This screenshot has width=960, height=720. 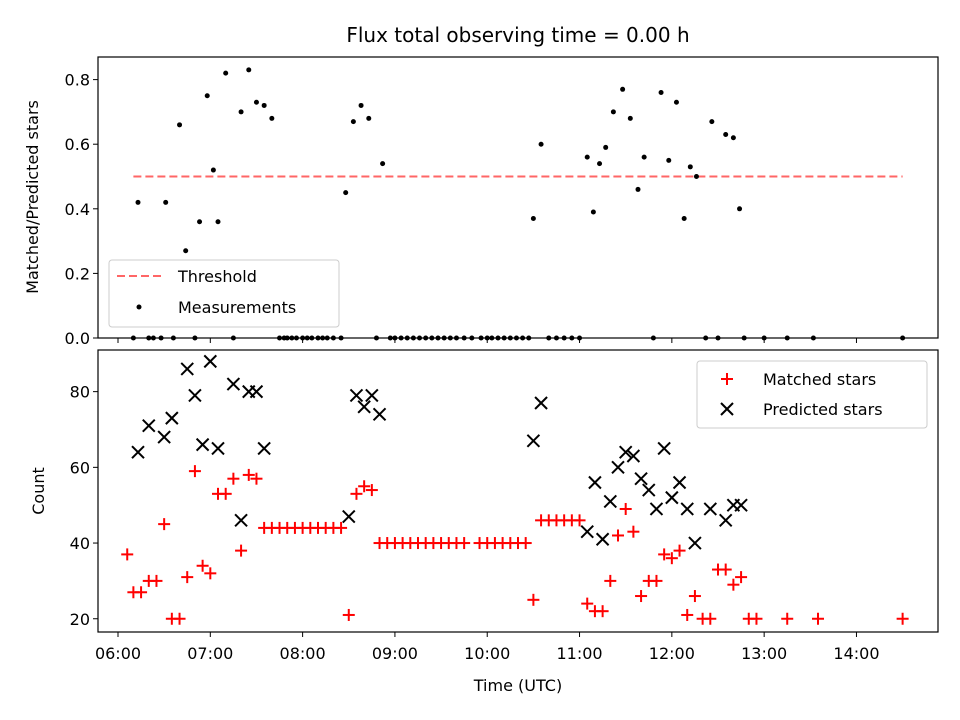 What do you see at coordinates (118, 653) in the screenshot?
I see `bottom-xtick-label: 06:00` at bounding box center [118, 653].